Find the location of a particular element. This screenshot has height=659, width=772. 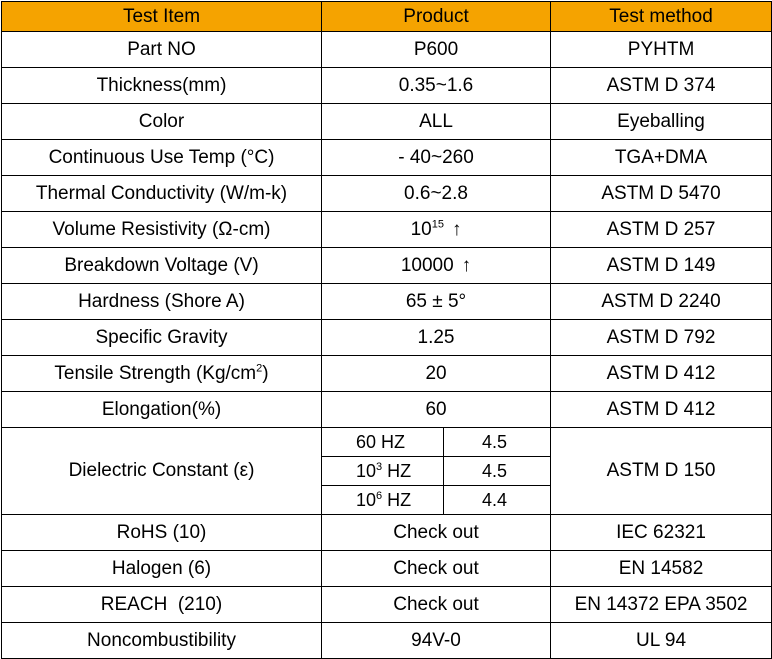

header-row: Test Item Product Test method is located at coordinates (386, 16).